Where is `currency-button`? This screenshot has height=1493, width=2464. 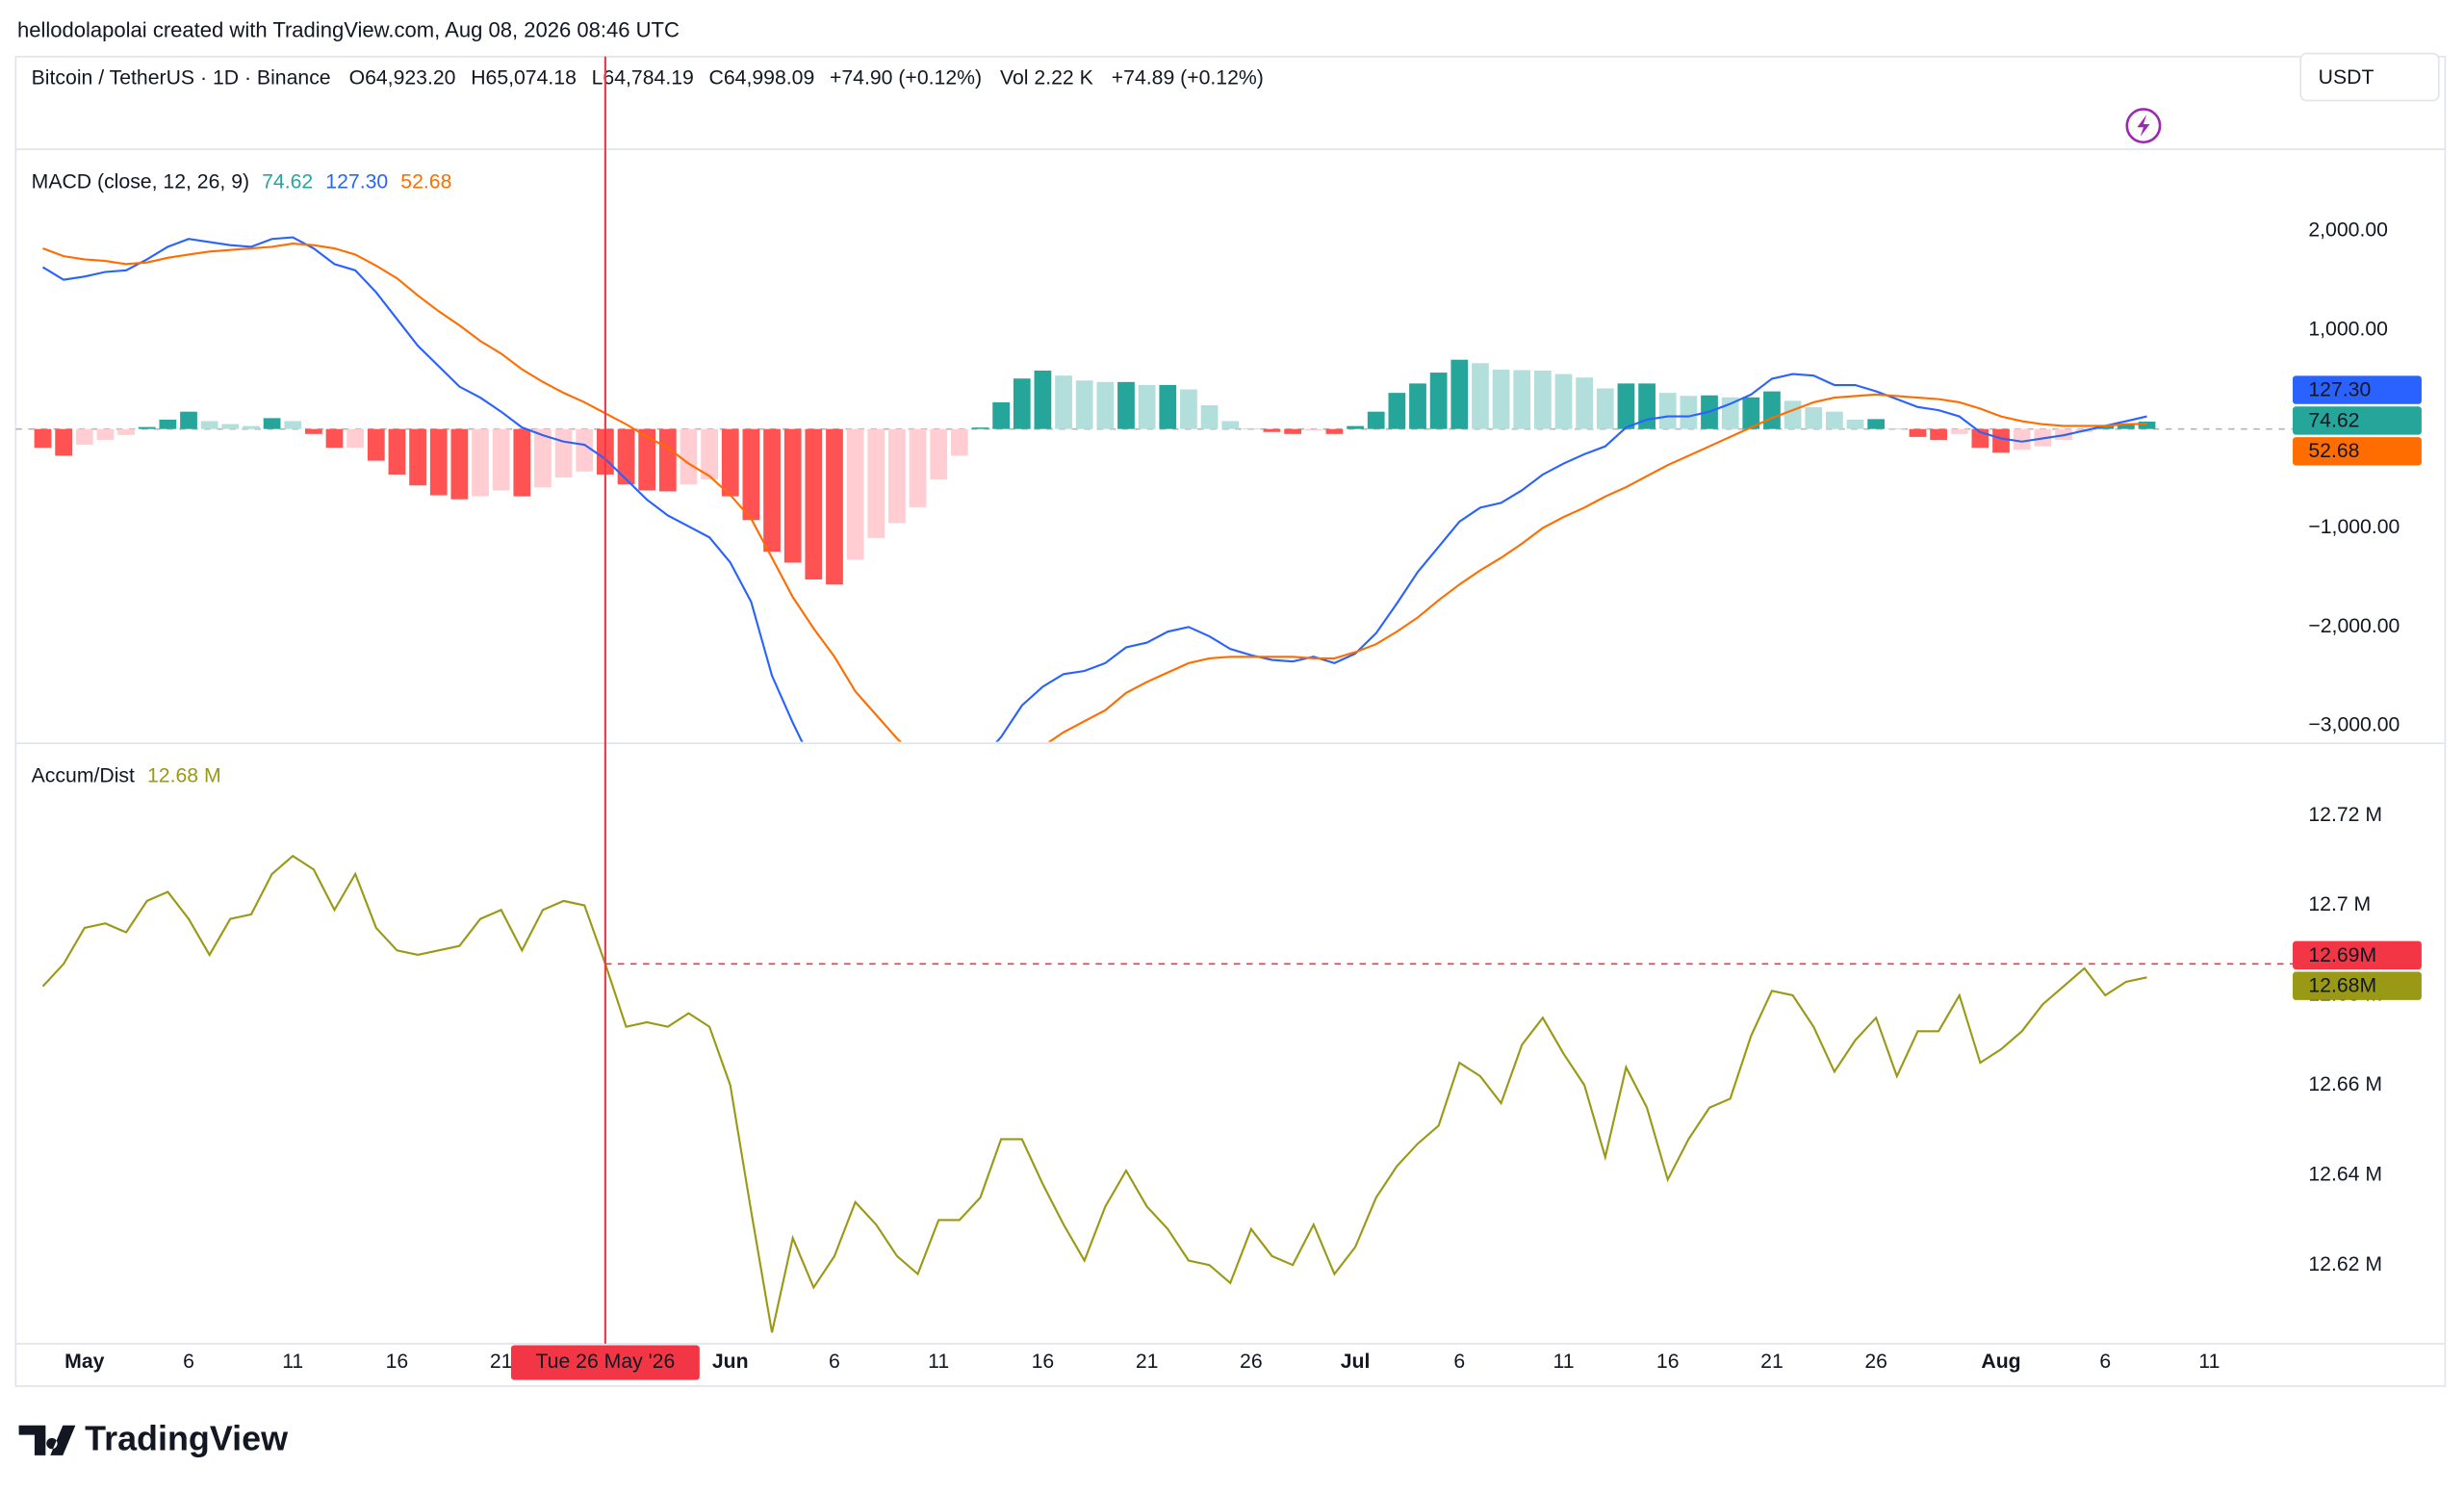 currency-button is located at coordinates (2369, 77).